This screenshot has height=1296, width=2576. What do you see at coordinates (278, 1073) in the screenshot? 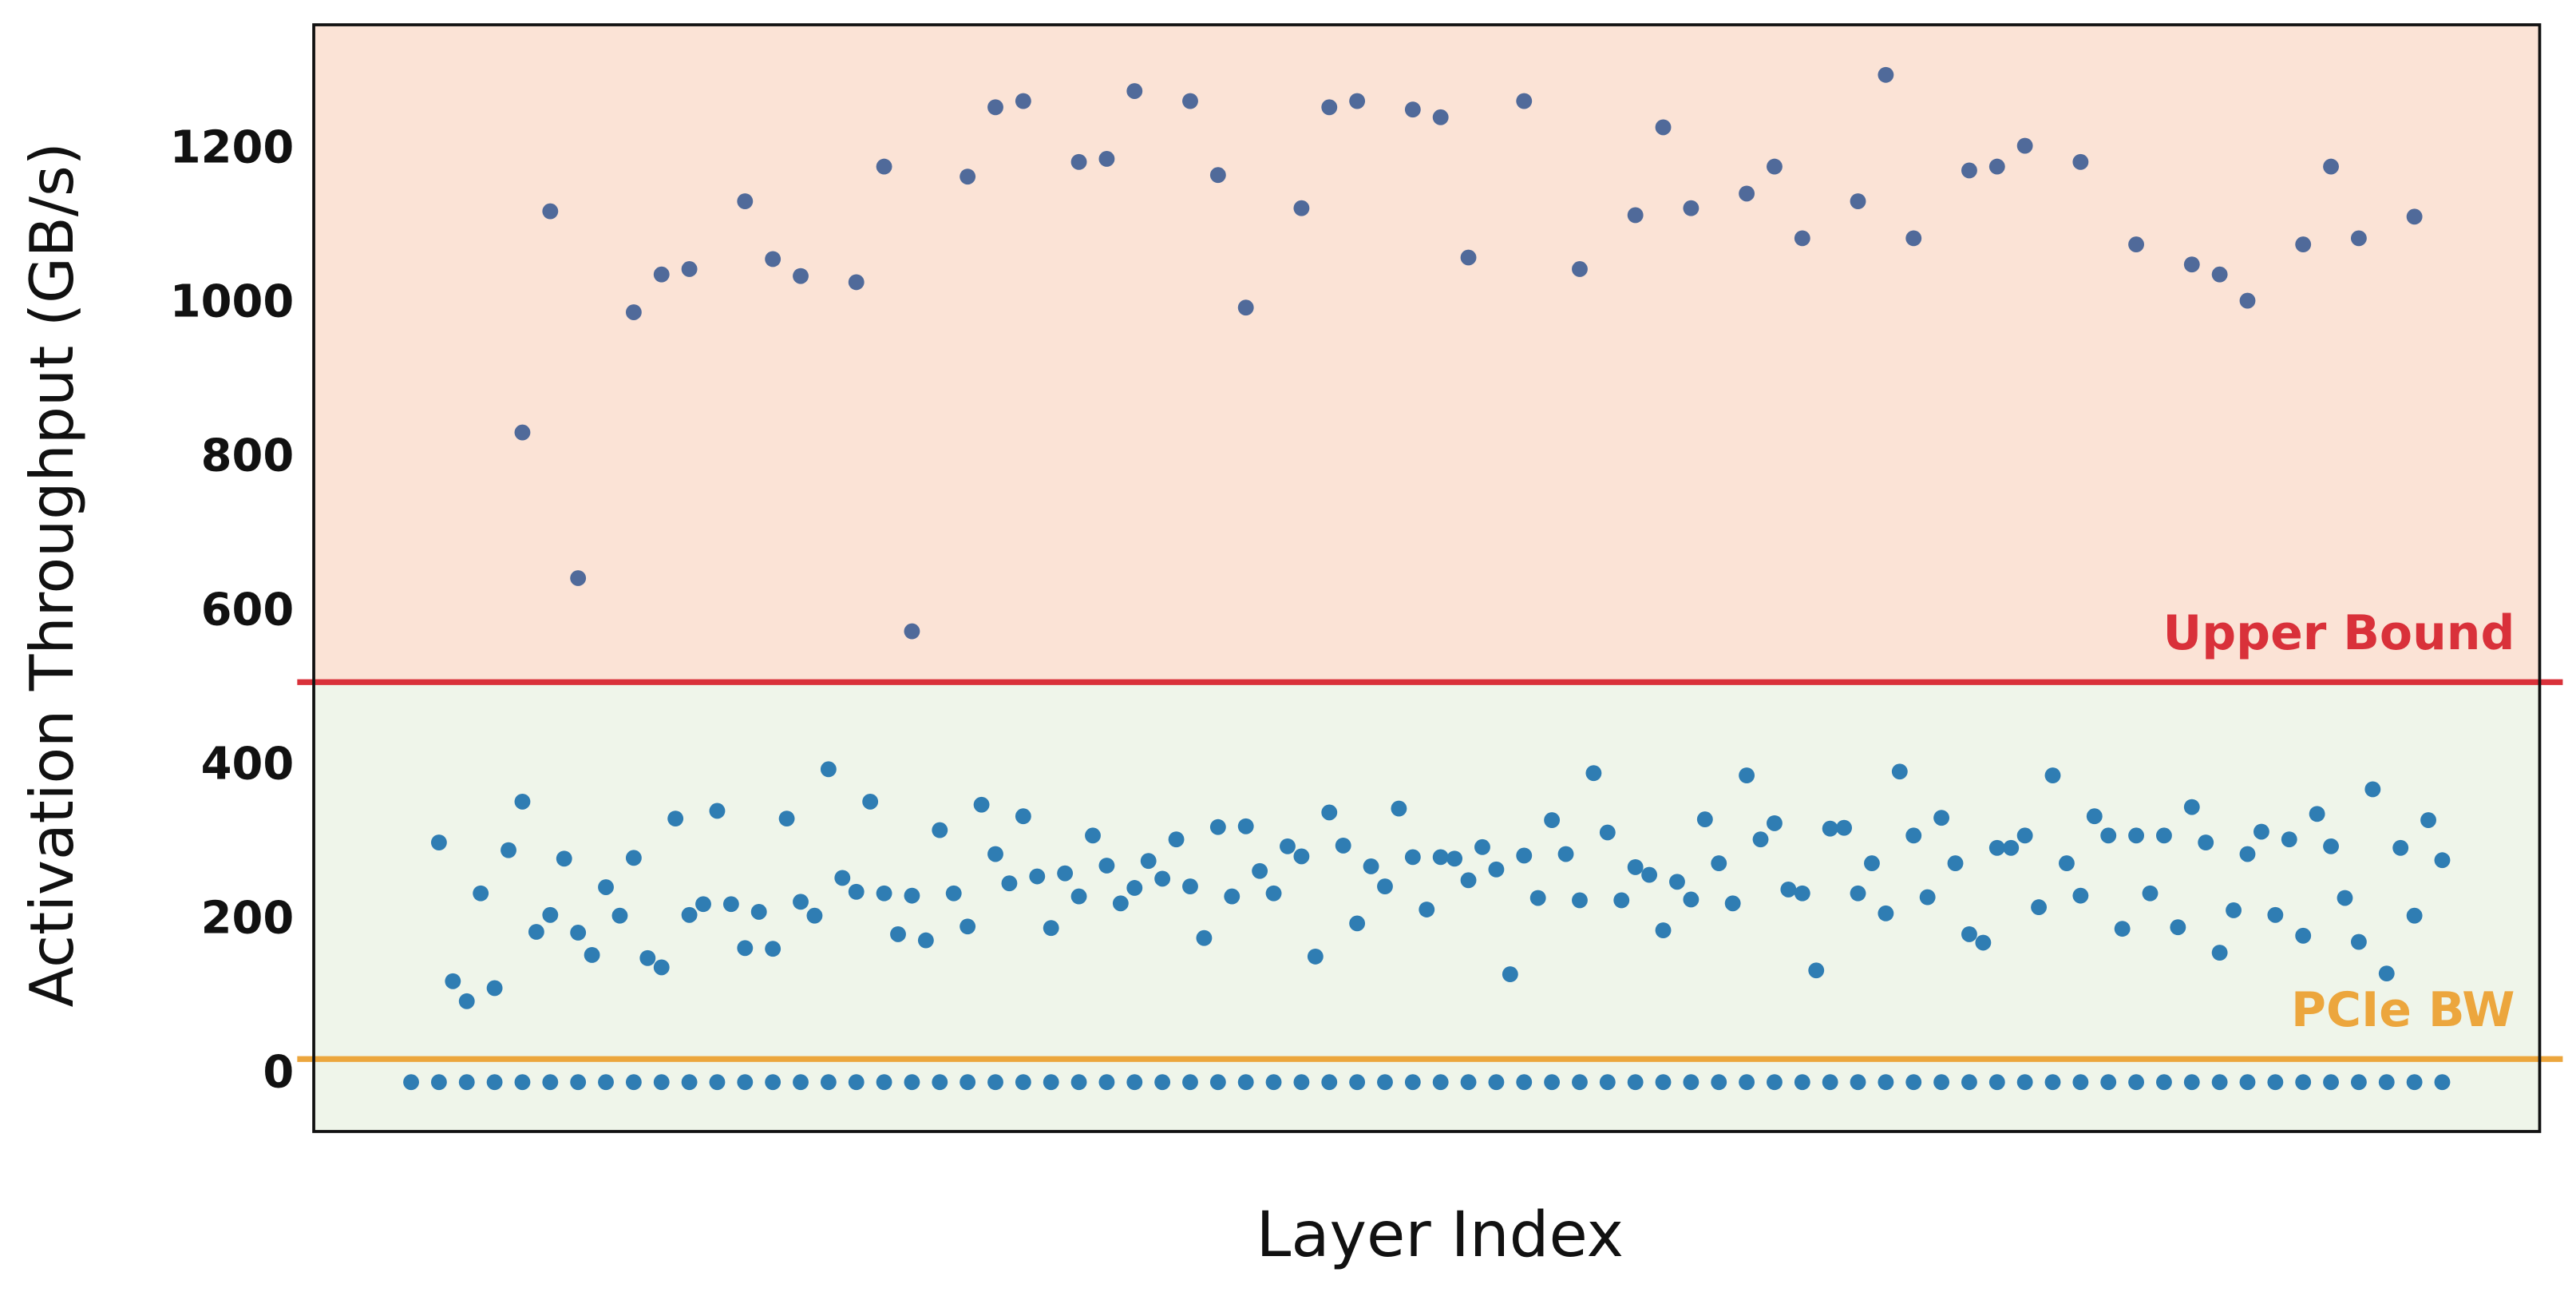
I see `y-tick-label: 0` at bounding box center [278, 1073].